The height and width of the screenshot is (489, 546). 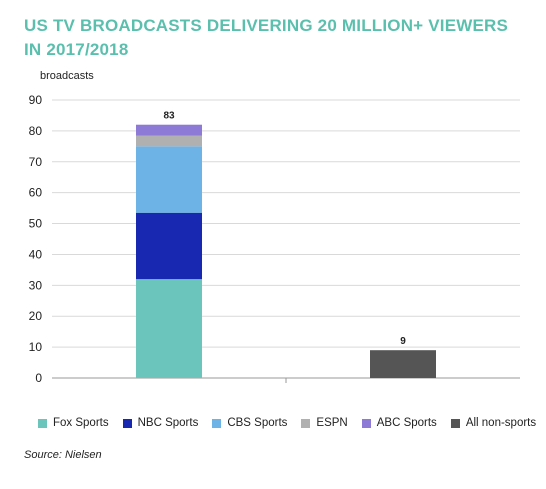 What do you see at coordinates (332, 423) in the screenshot?
I see `legend-label: ESPN` at bounding box center [332, 423].